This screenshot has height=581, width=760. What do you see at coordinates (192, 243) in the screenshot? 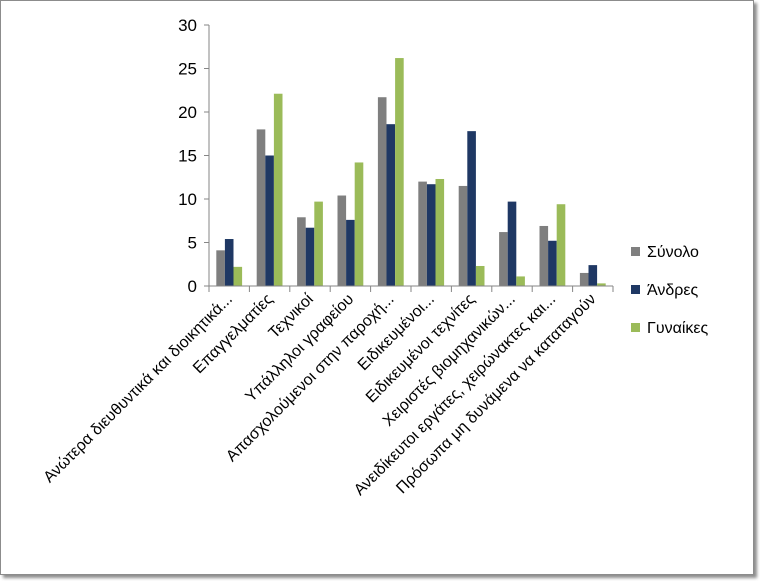
I see `y-tick-label: 5` at bounding box center [192, 243].